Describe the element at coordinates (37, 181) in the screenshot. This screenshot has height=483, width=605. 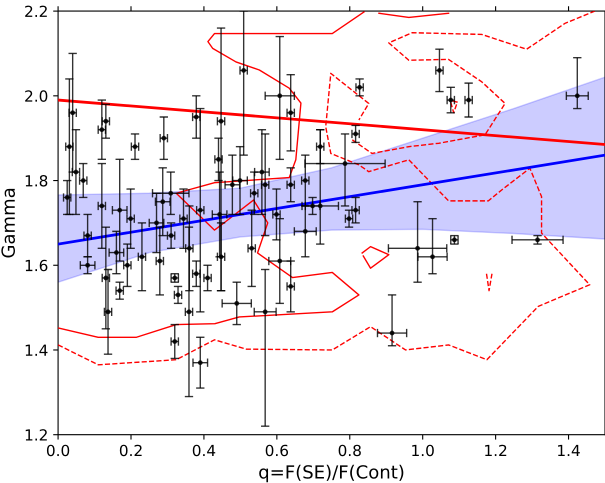
I see `y-tick-label: 1.8` at that location.